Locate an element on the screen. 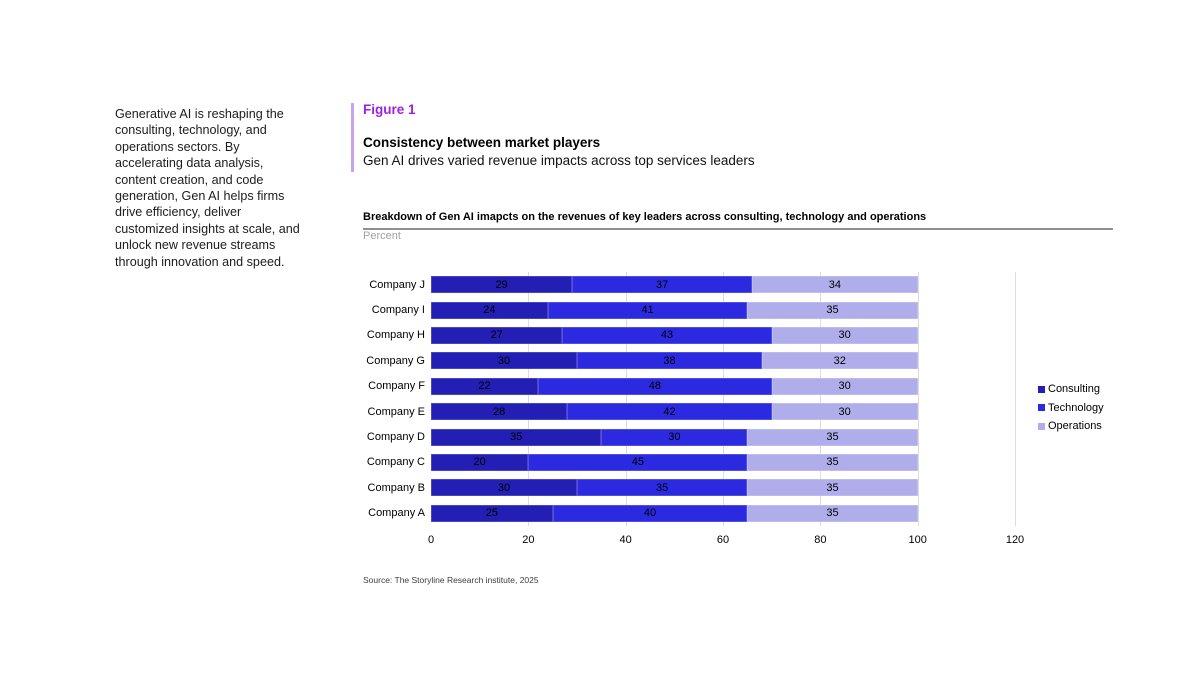 The width and height of the screenshot is (1200, 675). bar-track: 35 30 35 is located at coordinates (723, 437).